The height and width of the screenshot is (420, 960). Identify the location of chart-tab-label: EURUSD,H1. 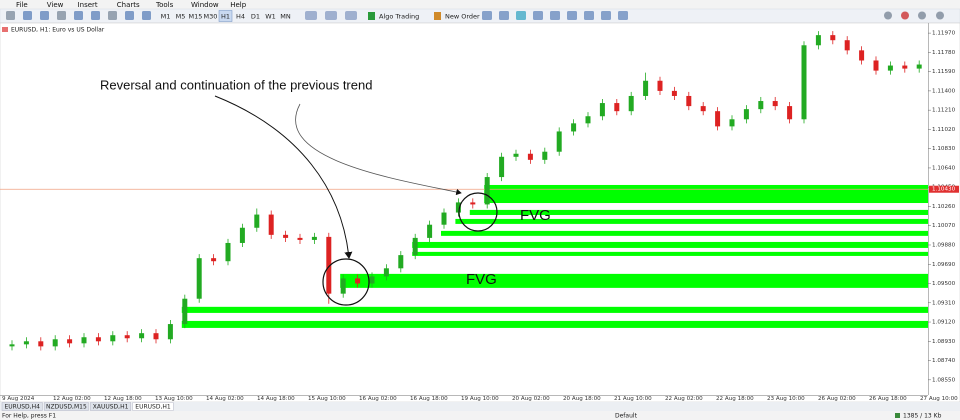
(153, 406).